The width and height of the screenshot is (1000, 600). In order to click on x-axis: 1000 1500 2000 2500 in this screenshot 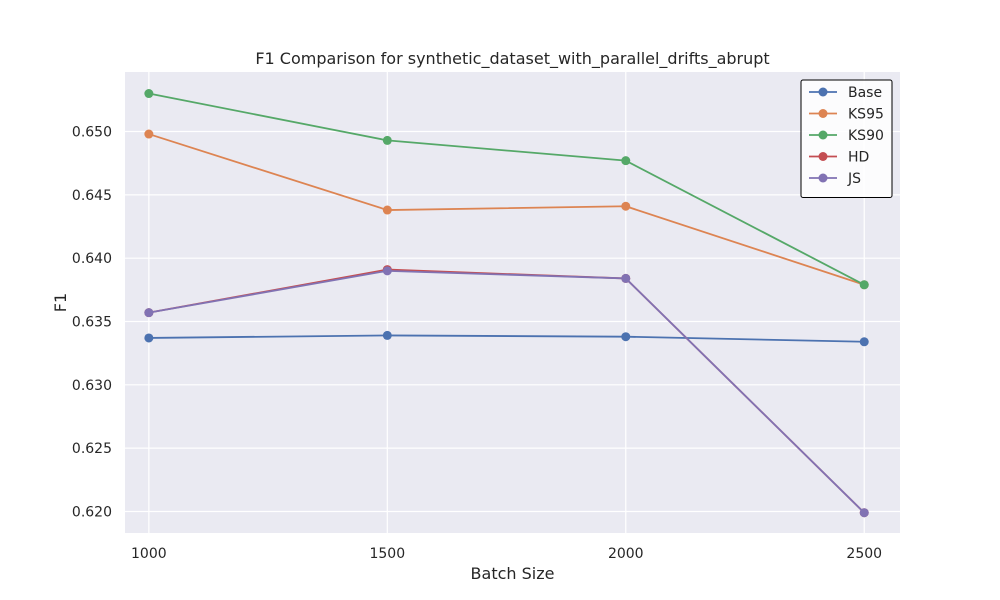, I will do `click(506, 554)`.